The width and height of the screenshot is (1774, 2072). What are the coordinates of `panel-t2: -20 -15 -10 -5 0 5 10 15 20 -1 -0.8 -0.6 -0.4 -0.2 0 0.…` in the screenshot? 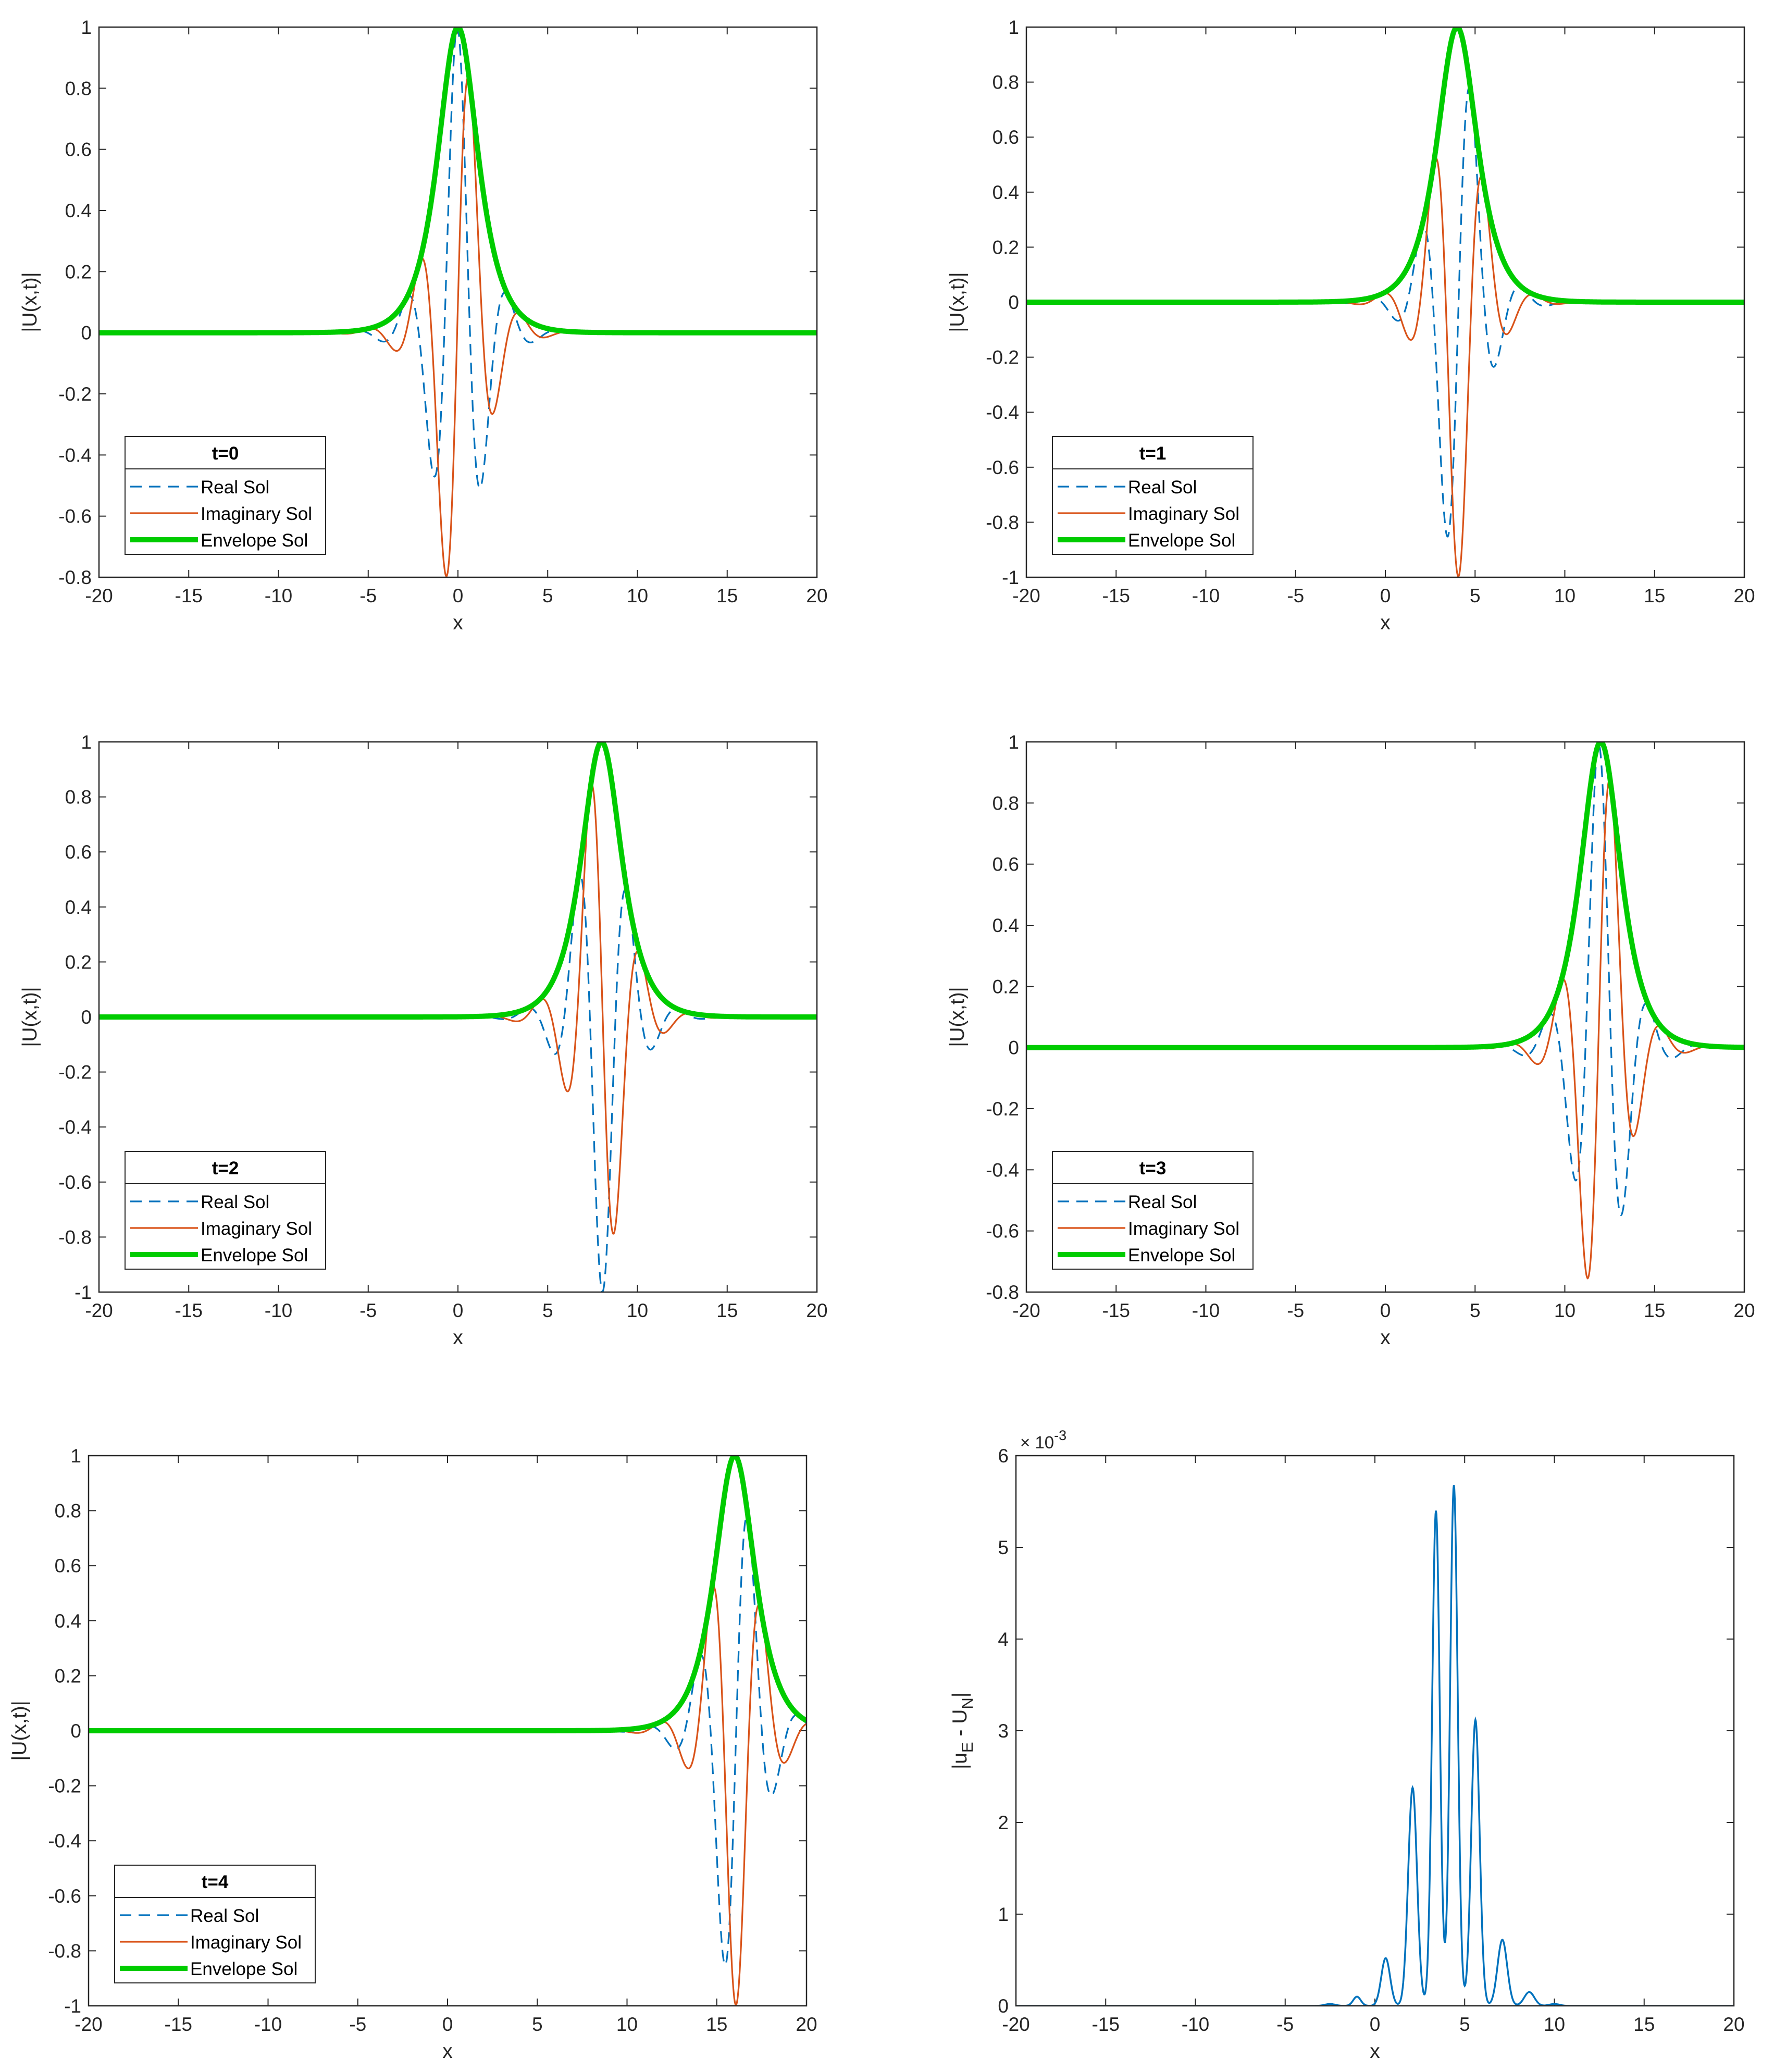 It's located at (423, 1040).